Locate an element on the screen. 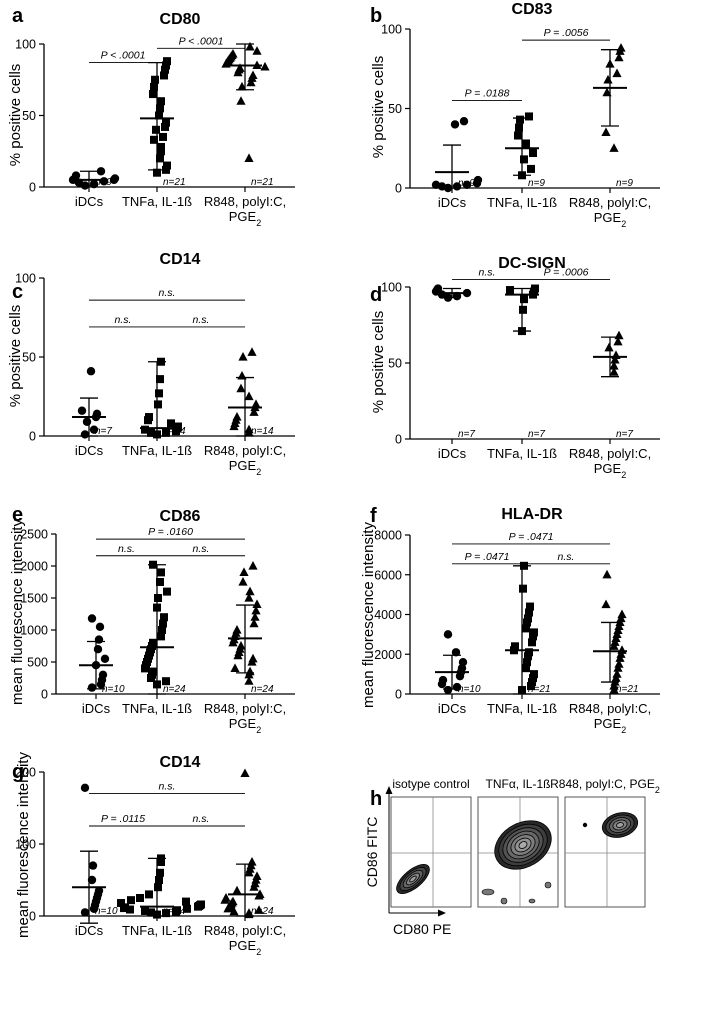 The image size is (708, 1009). y-tick-label: 100 is located at coordinates (391, 30).